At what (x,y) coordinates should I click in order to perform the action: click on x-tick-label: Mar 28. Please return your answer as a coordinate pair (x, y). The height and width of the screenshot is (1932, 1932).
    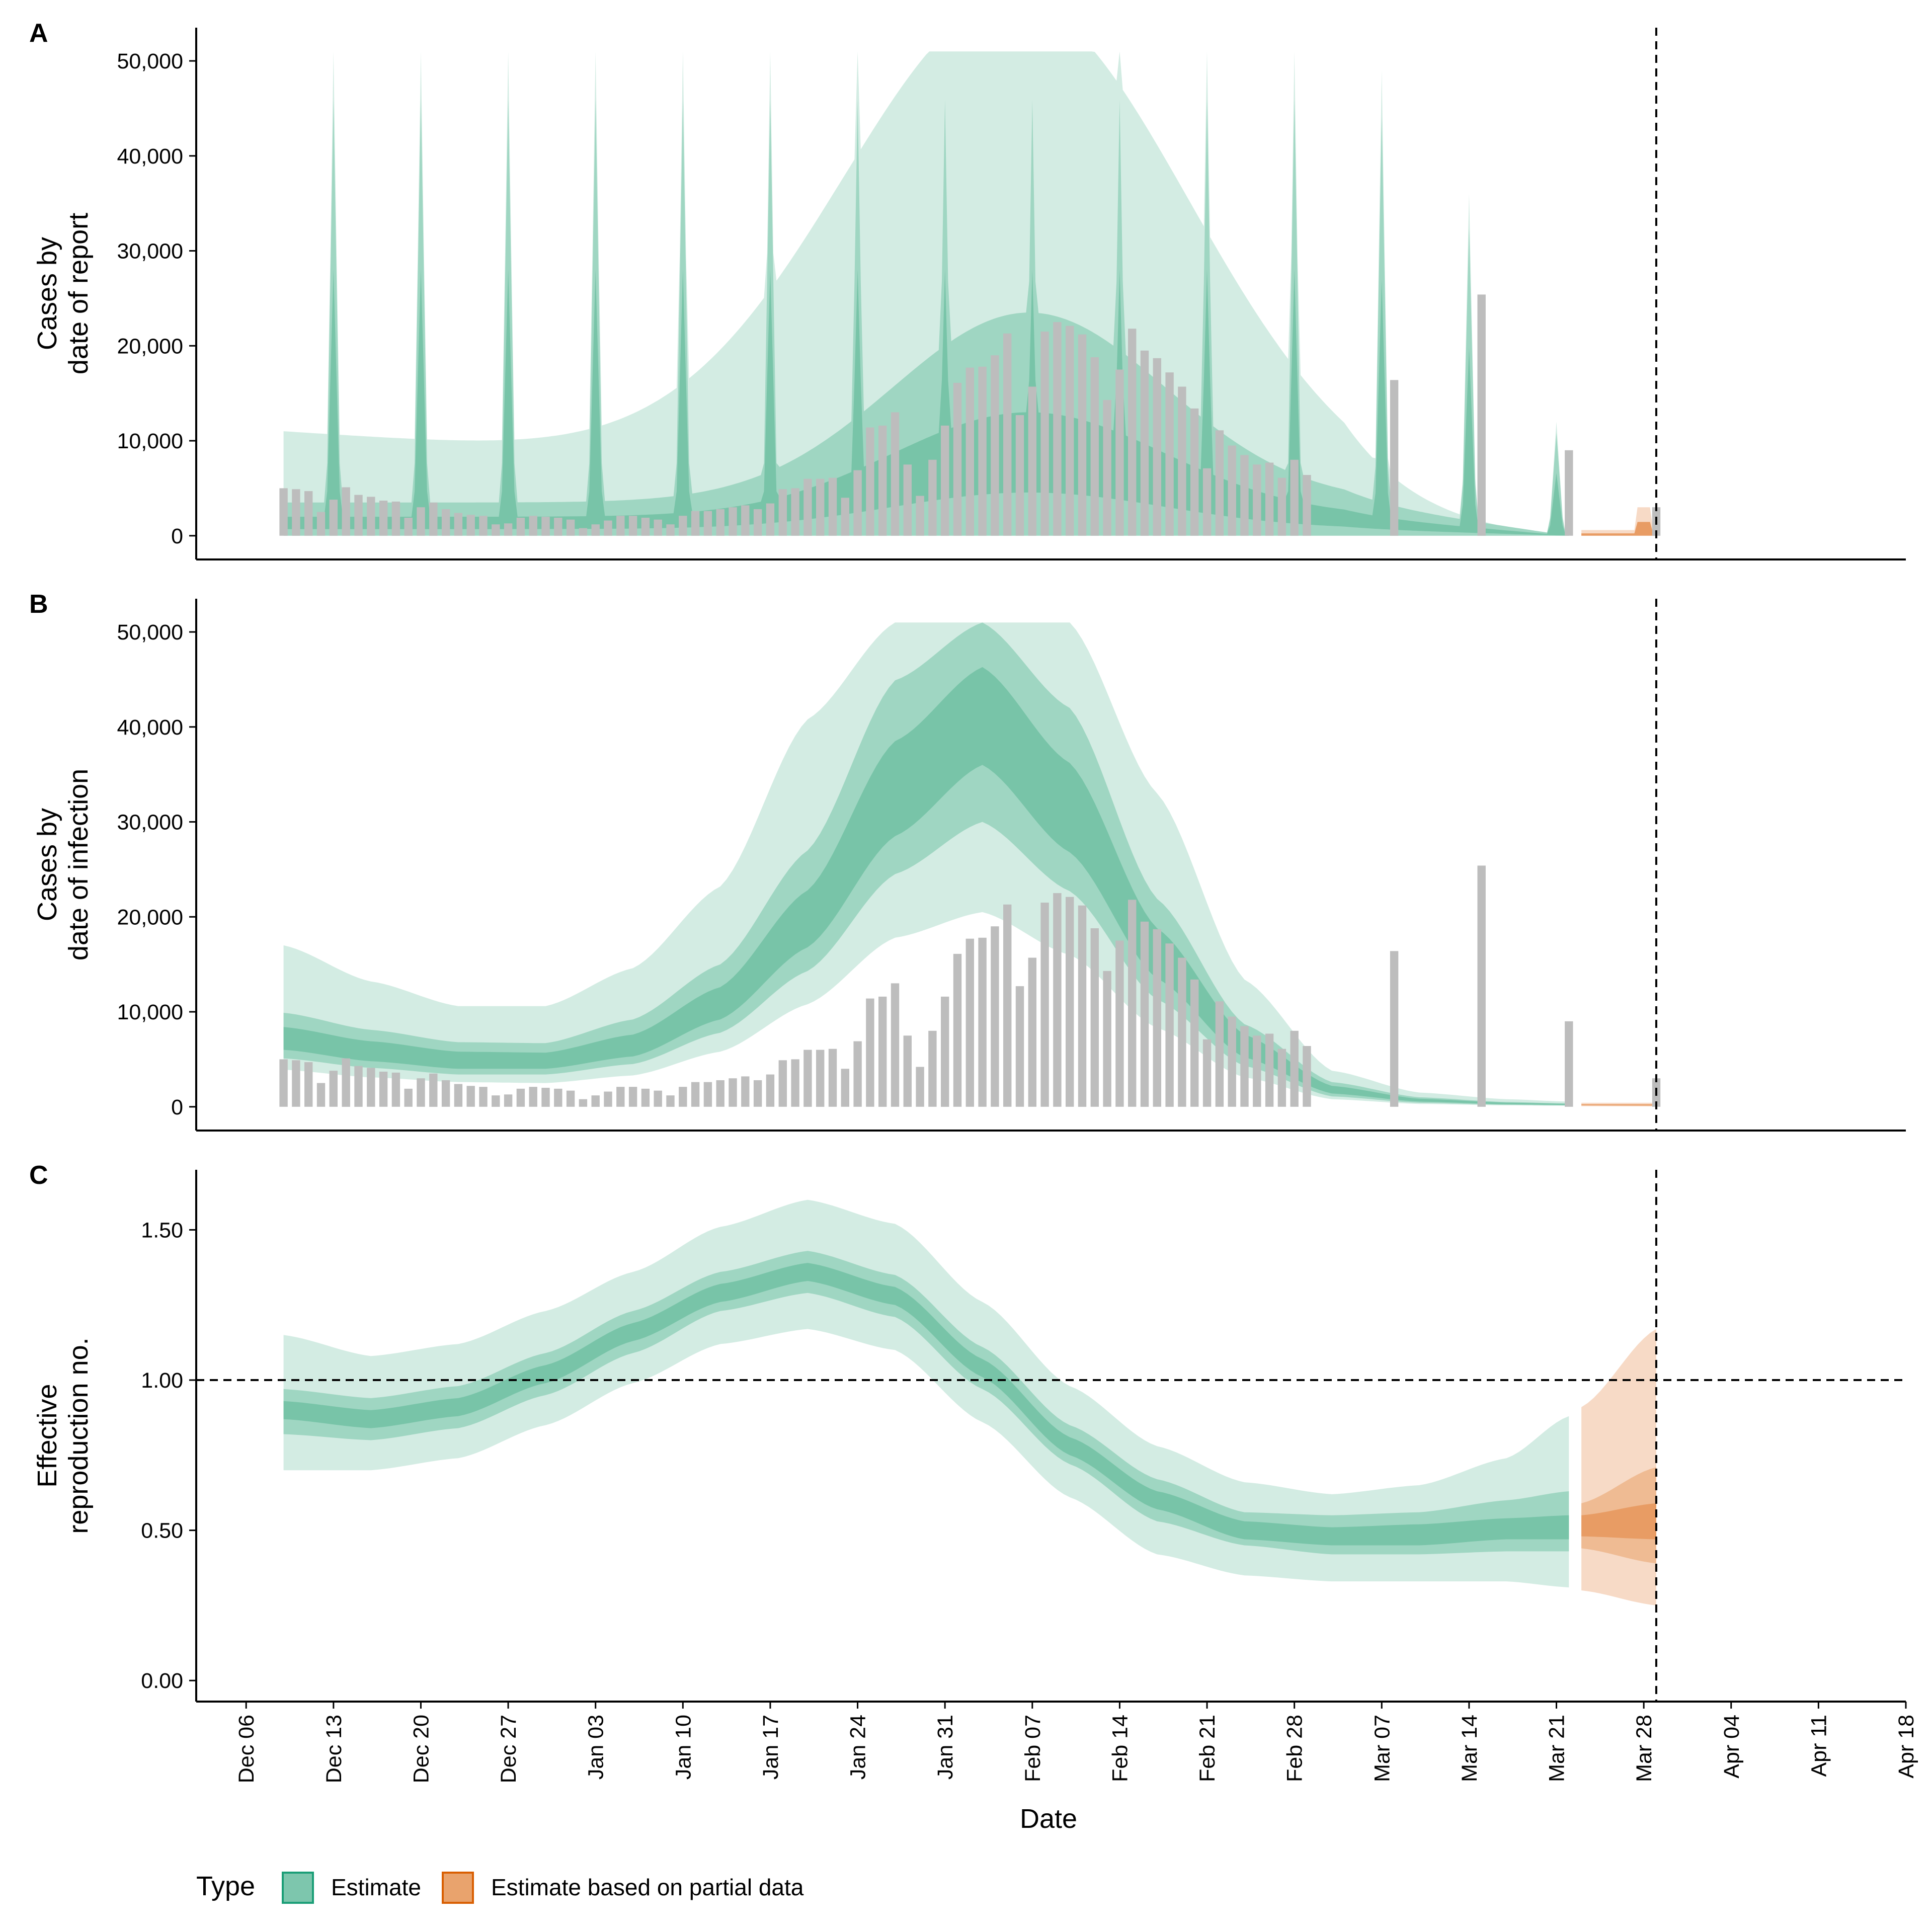
    Looking at the image, I should click on (1644, 1748).